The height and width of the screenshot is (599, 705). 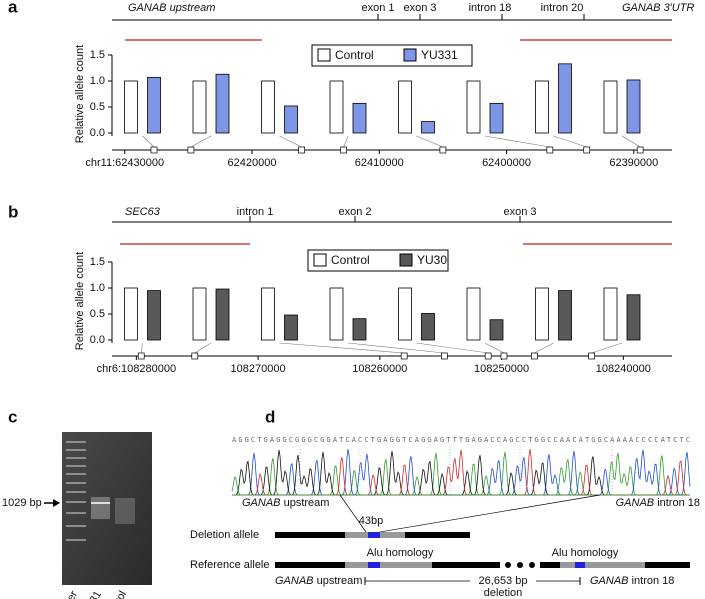 I want to click on legend-box, so click(x=392, y=55).